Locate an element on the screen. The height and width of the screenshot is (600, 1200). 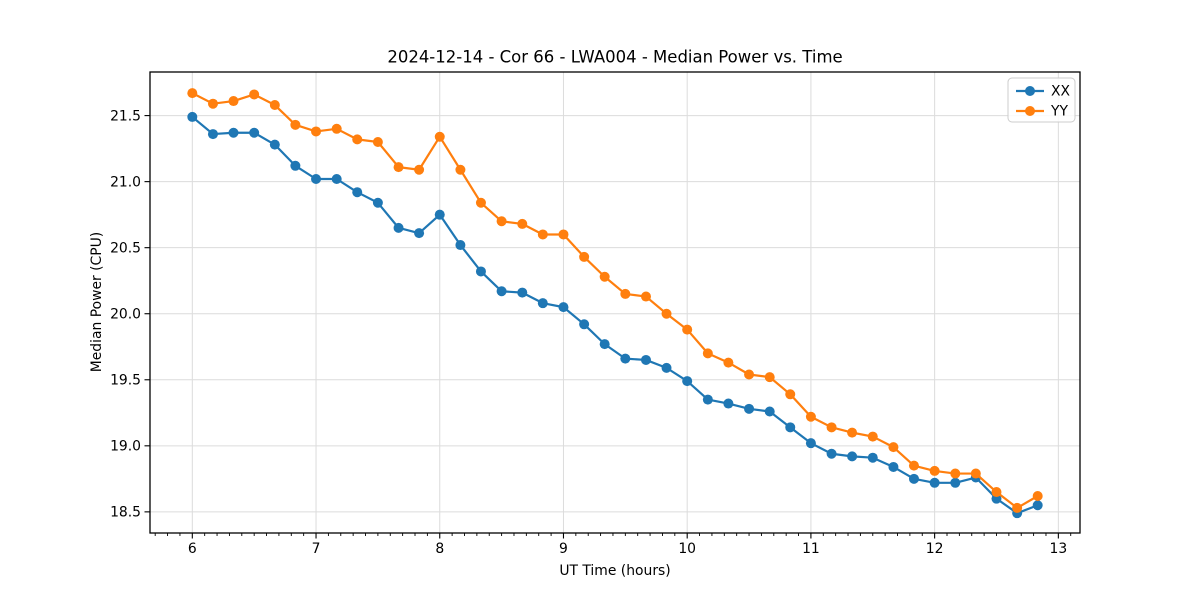
y-tick-label: 19.0 is located at coordinates (125, 447).